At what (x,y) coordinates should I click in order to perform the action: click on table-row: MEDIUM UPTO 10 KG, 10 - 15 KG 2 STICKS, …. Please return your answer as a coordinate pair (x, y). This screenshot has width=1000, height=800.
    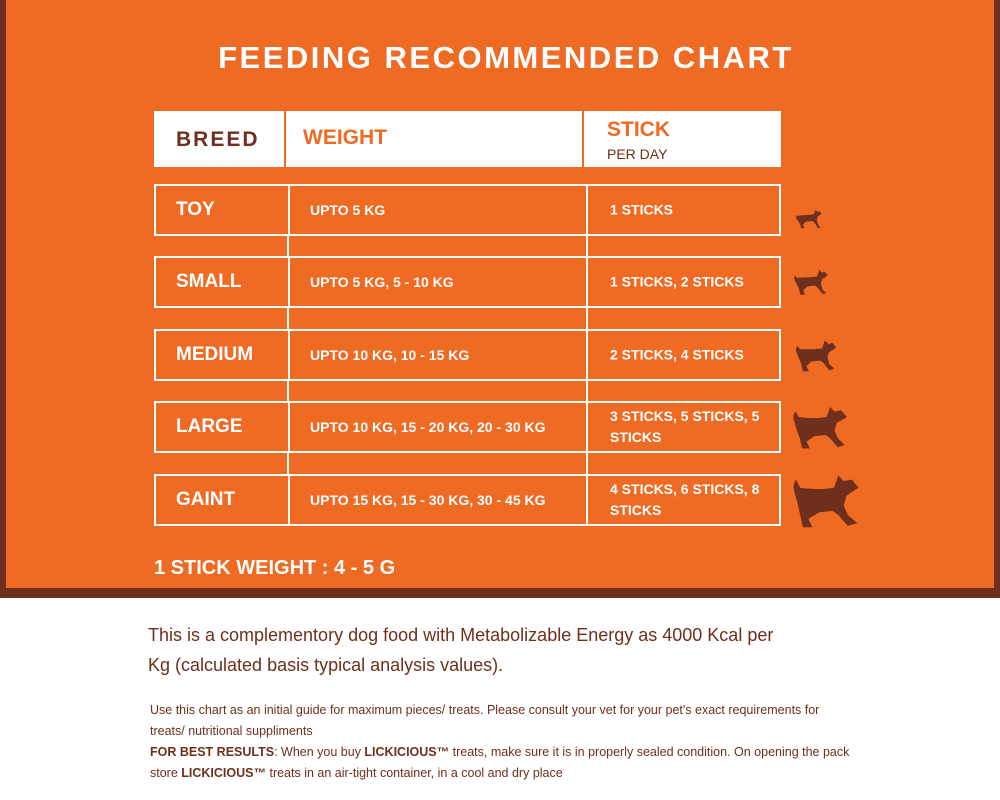
    Looking at the image, I should click on (467, 355).